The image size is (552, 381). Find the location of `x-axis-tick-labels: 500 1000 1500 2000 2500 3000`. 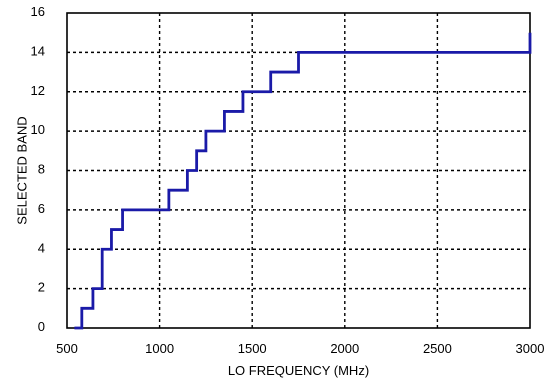

x-axis-tick-labels: 500 1000 1500 2000 2500 3000 is located at coordinates (300, 348).